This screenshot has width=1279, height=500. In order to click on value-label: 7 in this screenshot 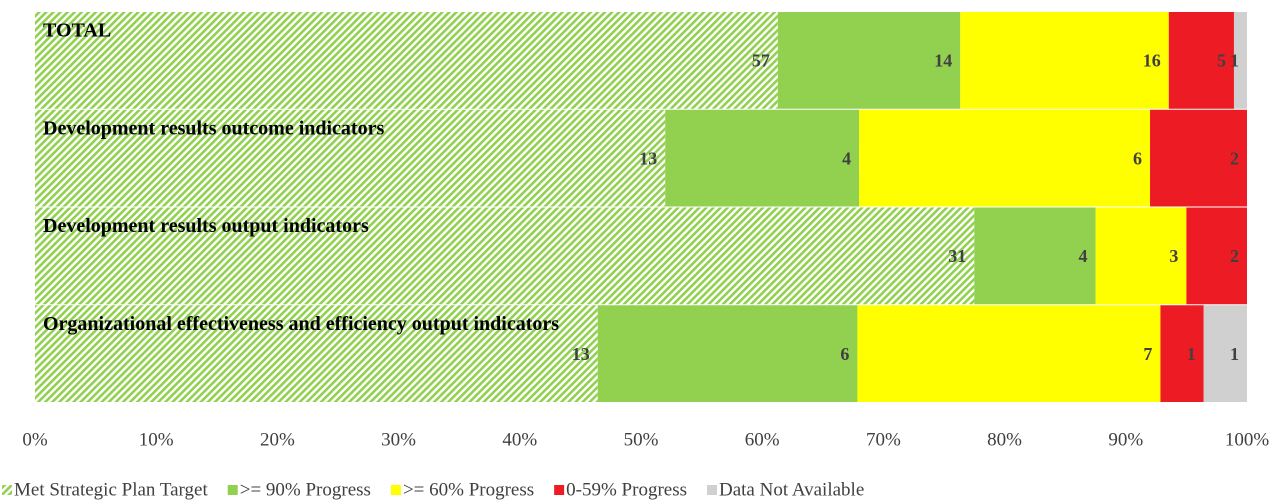, I will do `click(1147, 354)`.